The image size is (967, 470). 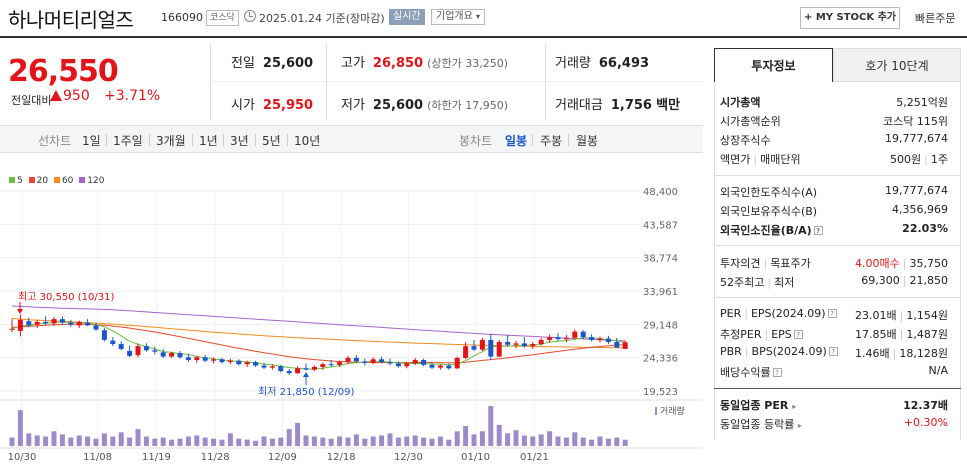 What do you see at coordinates (769, 211) in the screenshot?
I see `foreign-hold-label: 외국인보유주식수(B)` at bounding box center [769, 211].